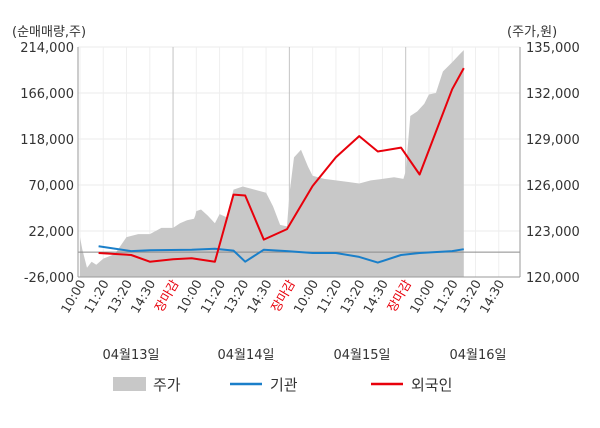 The image size is (600, 428). Describe the element at coordinates (130, 355) in the screenshot. I see `date-label: 04월13일` at that location.